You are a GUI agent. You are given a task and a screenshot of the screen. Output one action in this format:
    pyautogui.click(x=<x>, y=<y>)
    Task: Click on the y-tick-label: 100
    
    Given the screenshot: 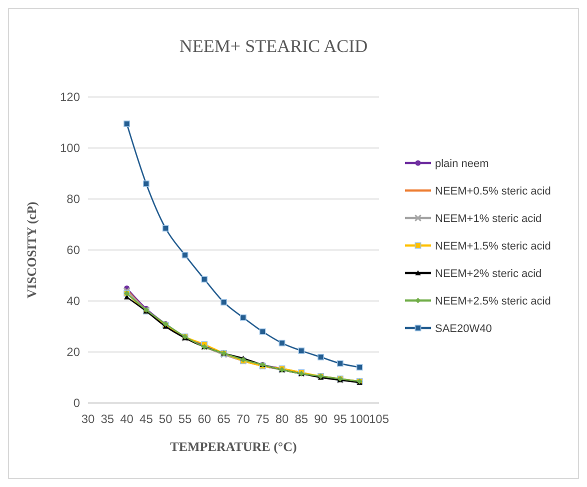 What is the action you would take?
    pyautogui.click(x=70, y=148)
    